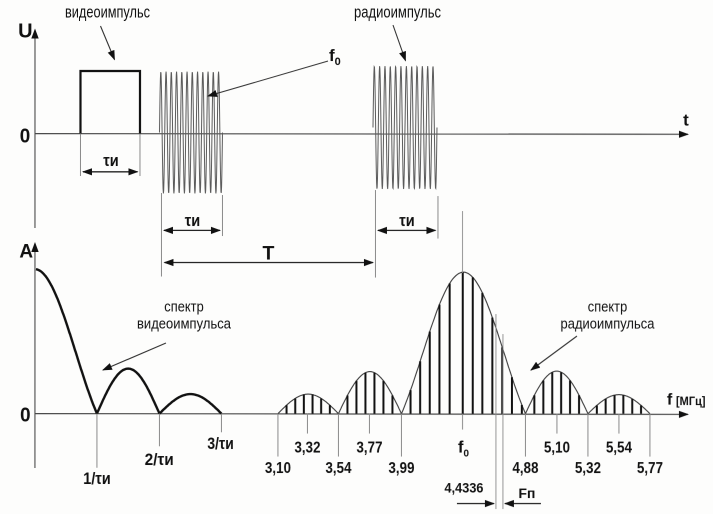  I want to click on svg-text: 1/τи, so click(97, 478).